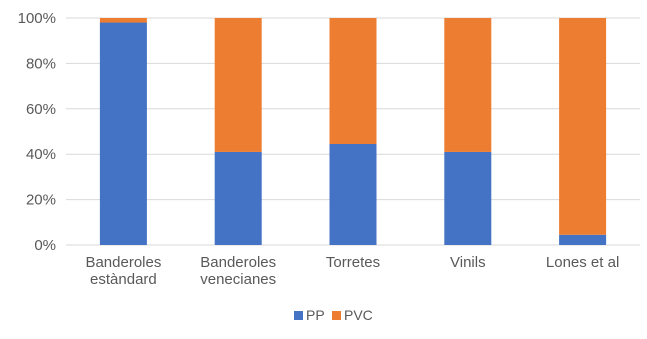  I want to click on x-tick-label: Torretes, so click(353, 262).